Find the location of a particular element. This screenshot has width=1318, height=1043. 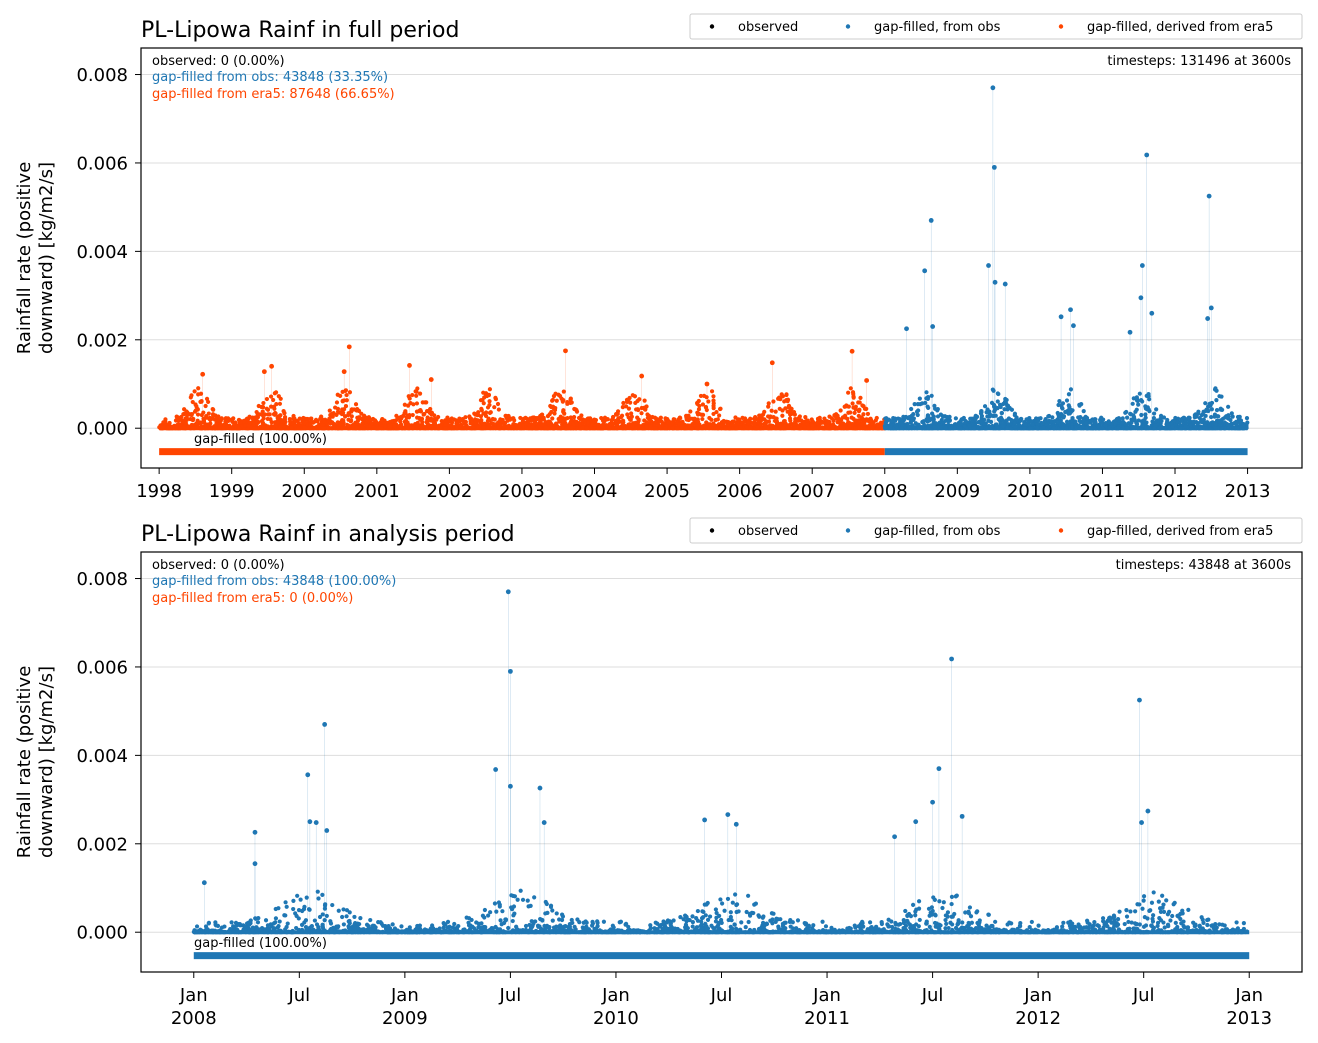

x-tick-label: 2013 is located at coordinates (1248, 491).